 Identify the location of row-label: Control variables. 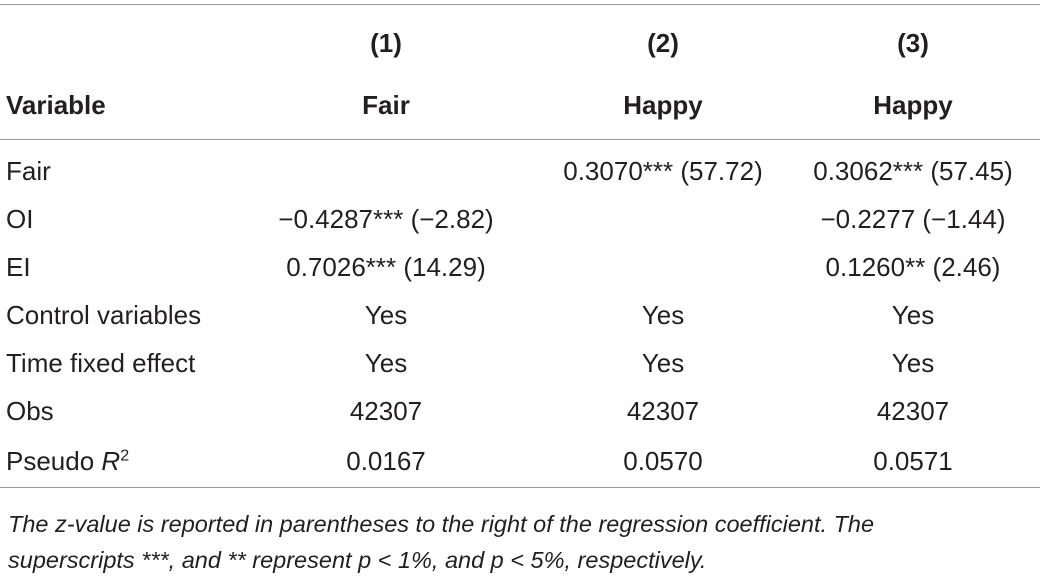
(104, 314).